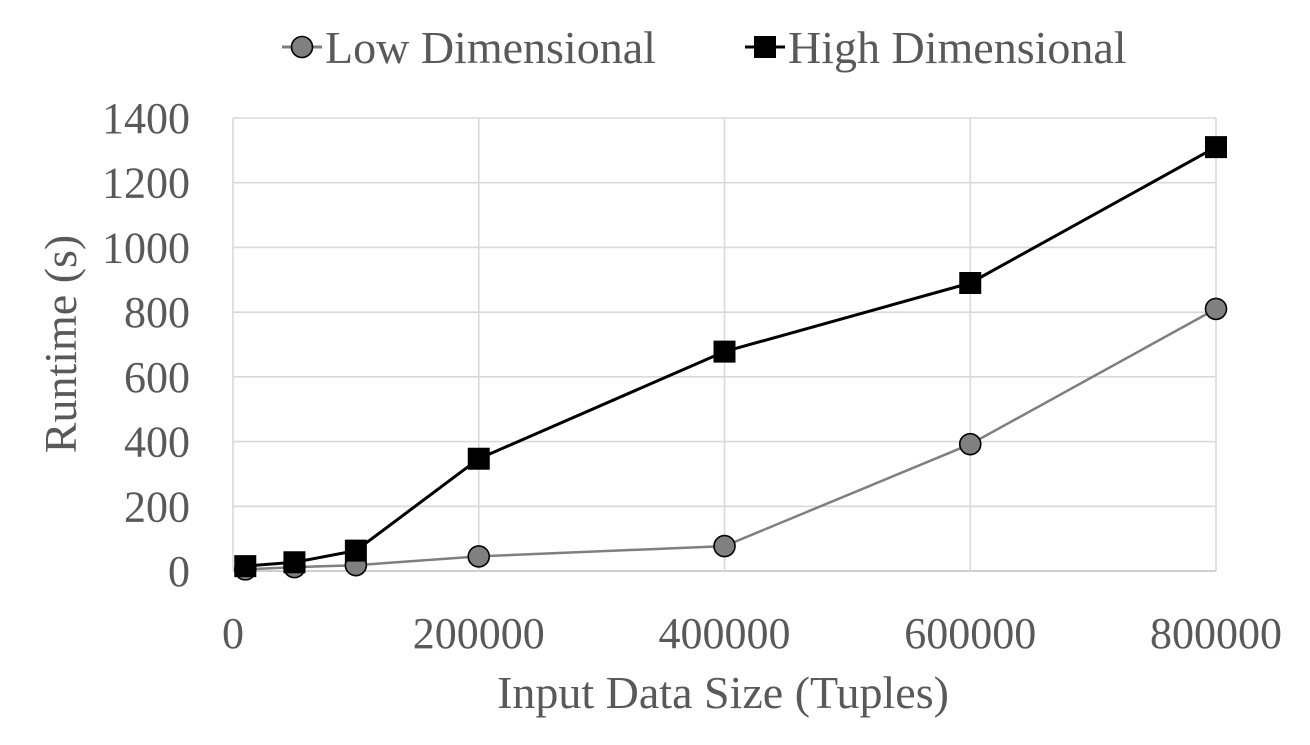  Describe the element at coordinates (146, 118) in the screenshot. I see `y-tick-label: 1400` at that location.